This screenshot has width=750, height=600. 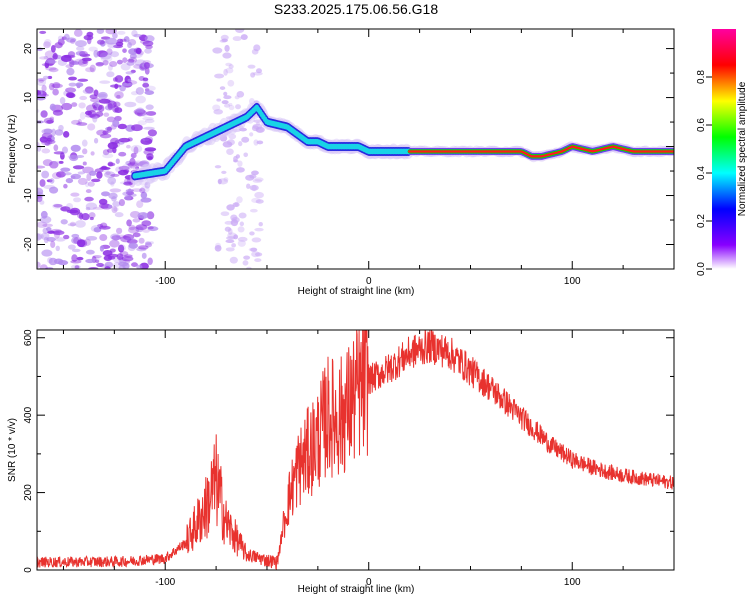 What do you see at coordinates (369, 582) in the screenshot?
I see `x-tick-label: 0` at bounding box center [369, 582].